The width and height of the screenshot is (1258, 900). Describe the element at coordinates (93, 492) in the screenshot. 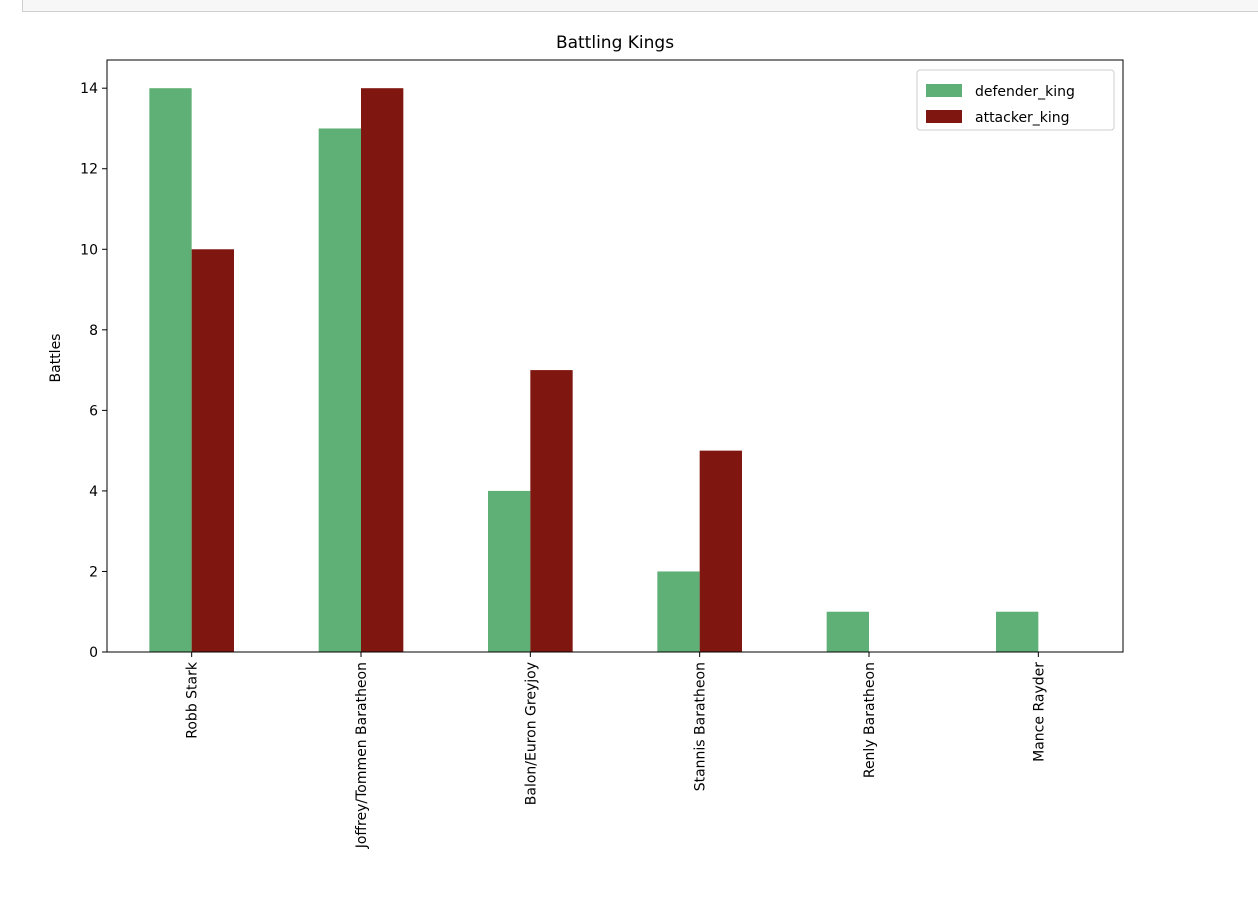

I see `y-tick-label: 4` at that location.